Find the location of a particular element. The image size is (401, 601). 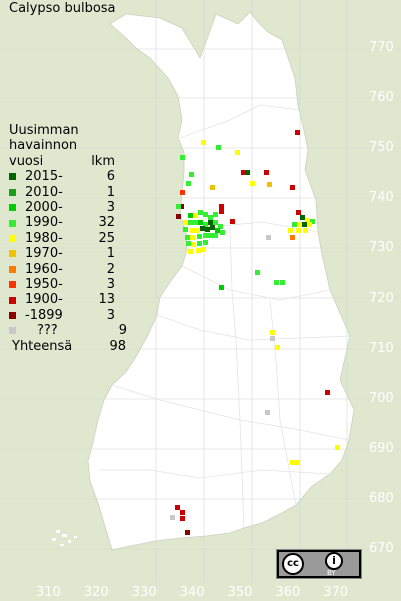

y-tick-label: 750 is located at coordinates (381, 148).